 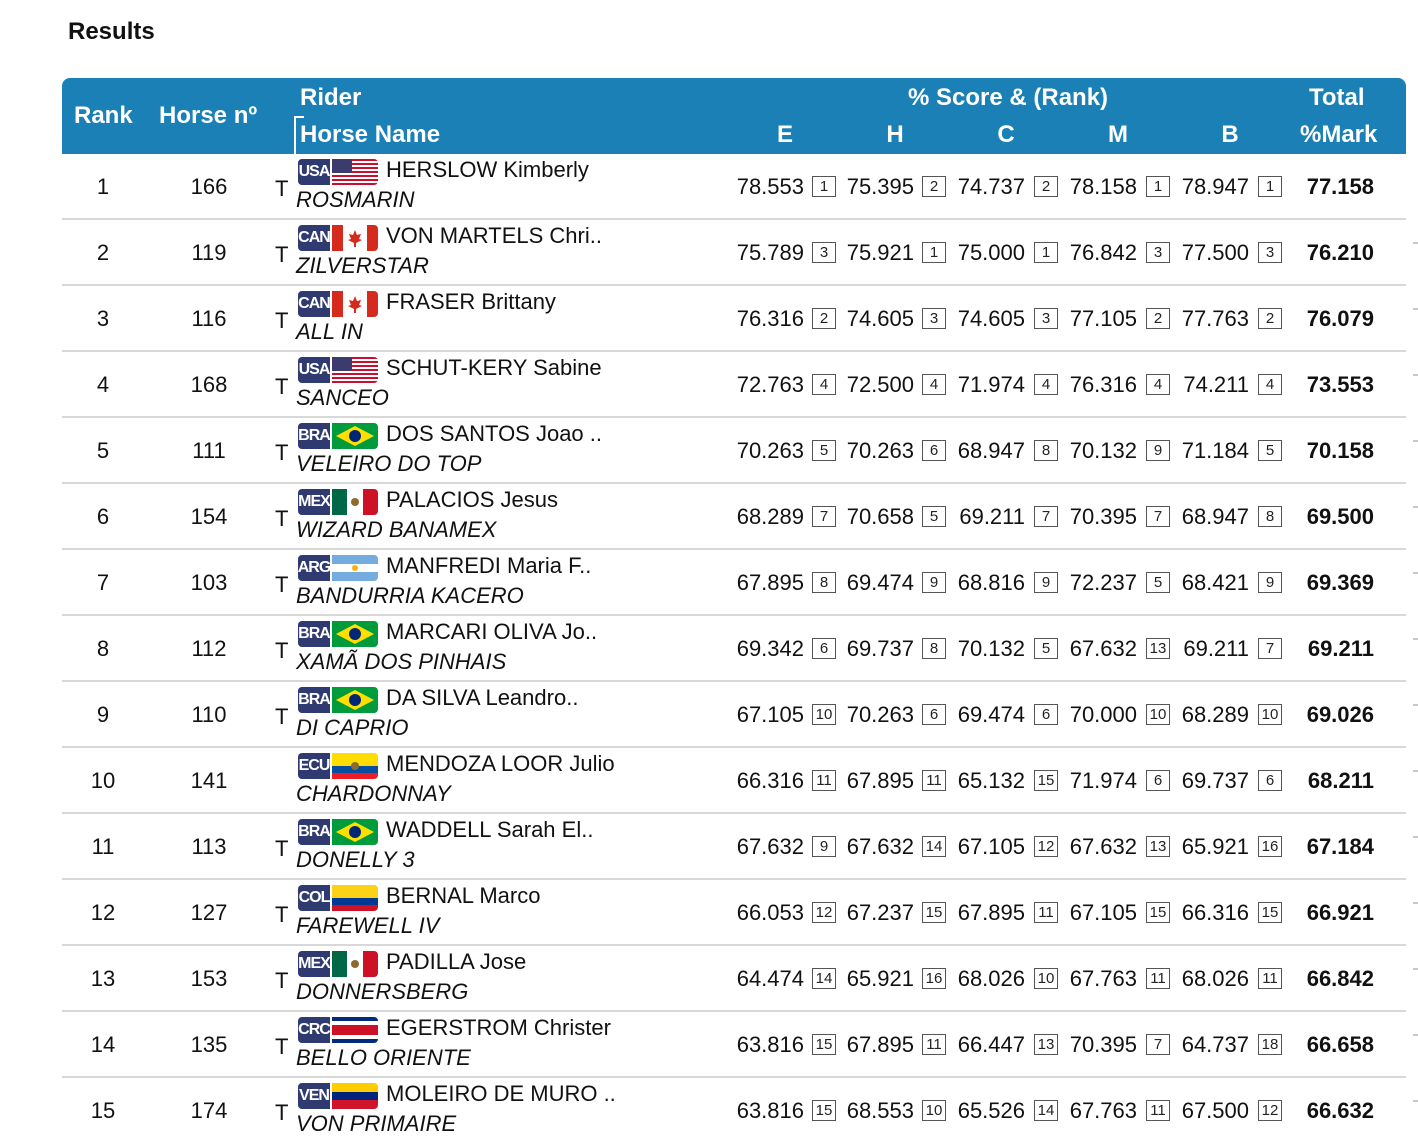 What do you see at coordinates (472, 499) in the screenshot?
I see `rider-name: PALACIOS Jesus` at bounding box center [472, 499].